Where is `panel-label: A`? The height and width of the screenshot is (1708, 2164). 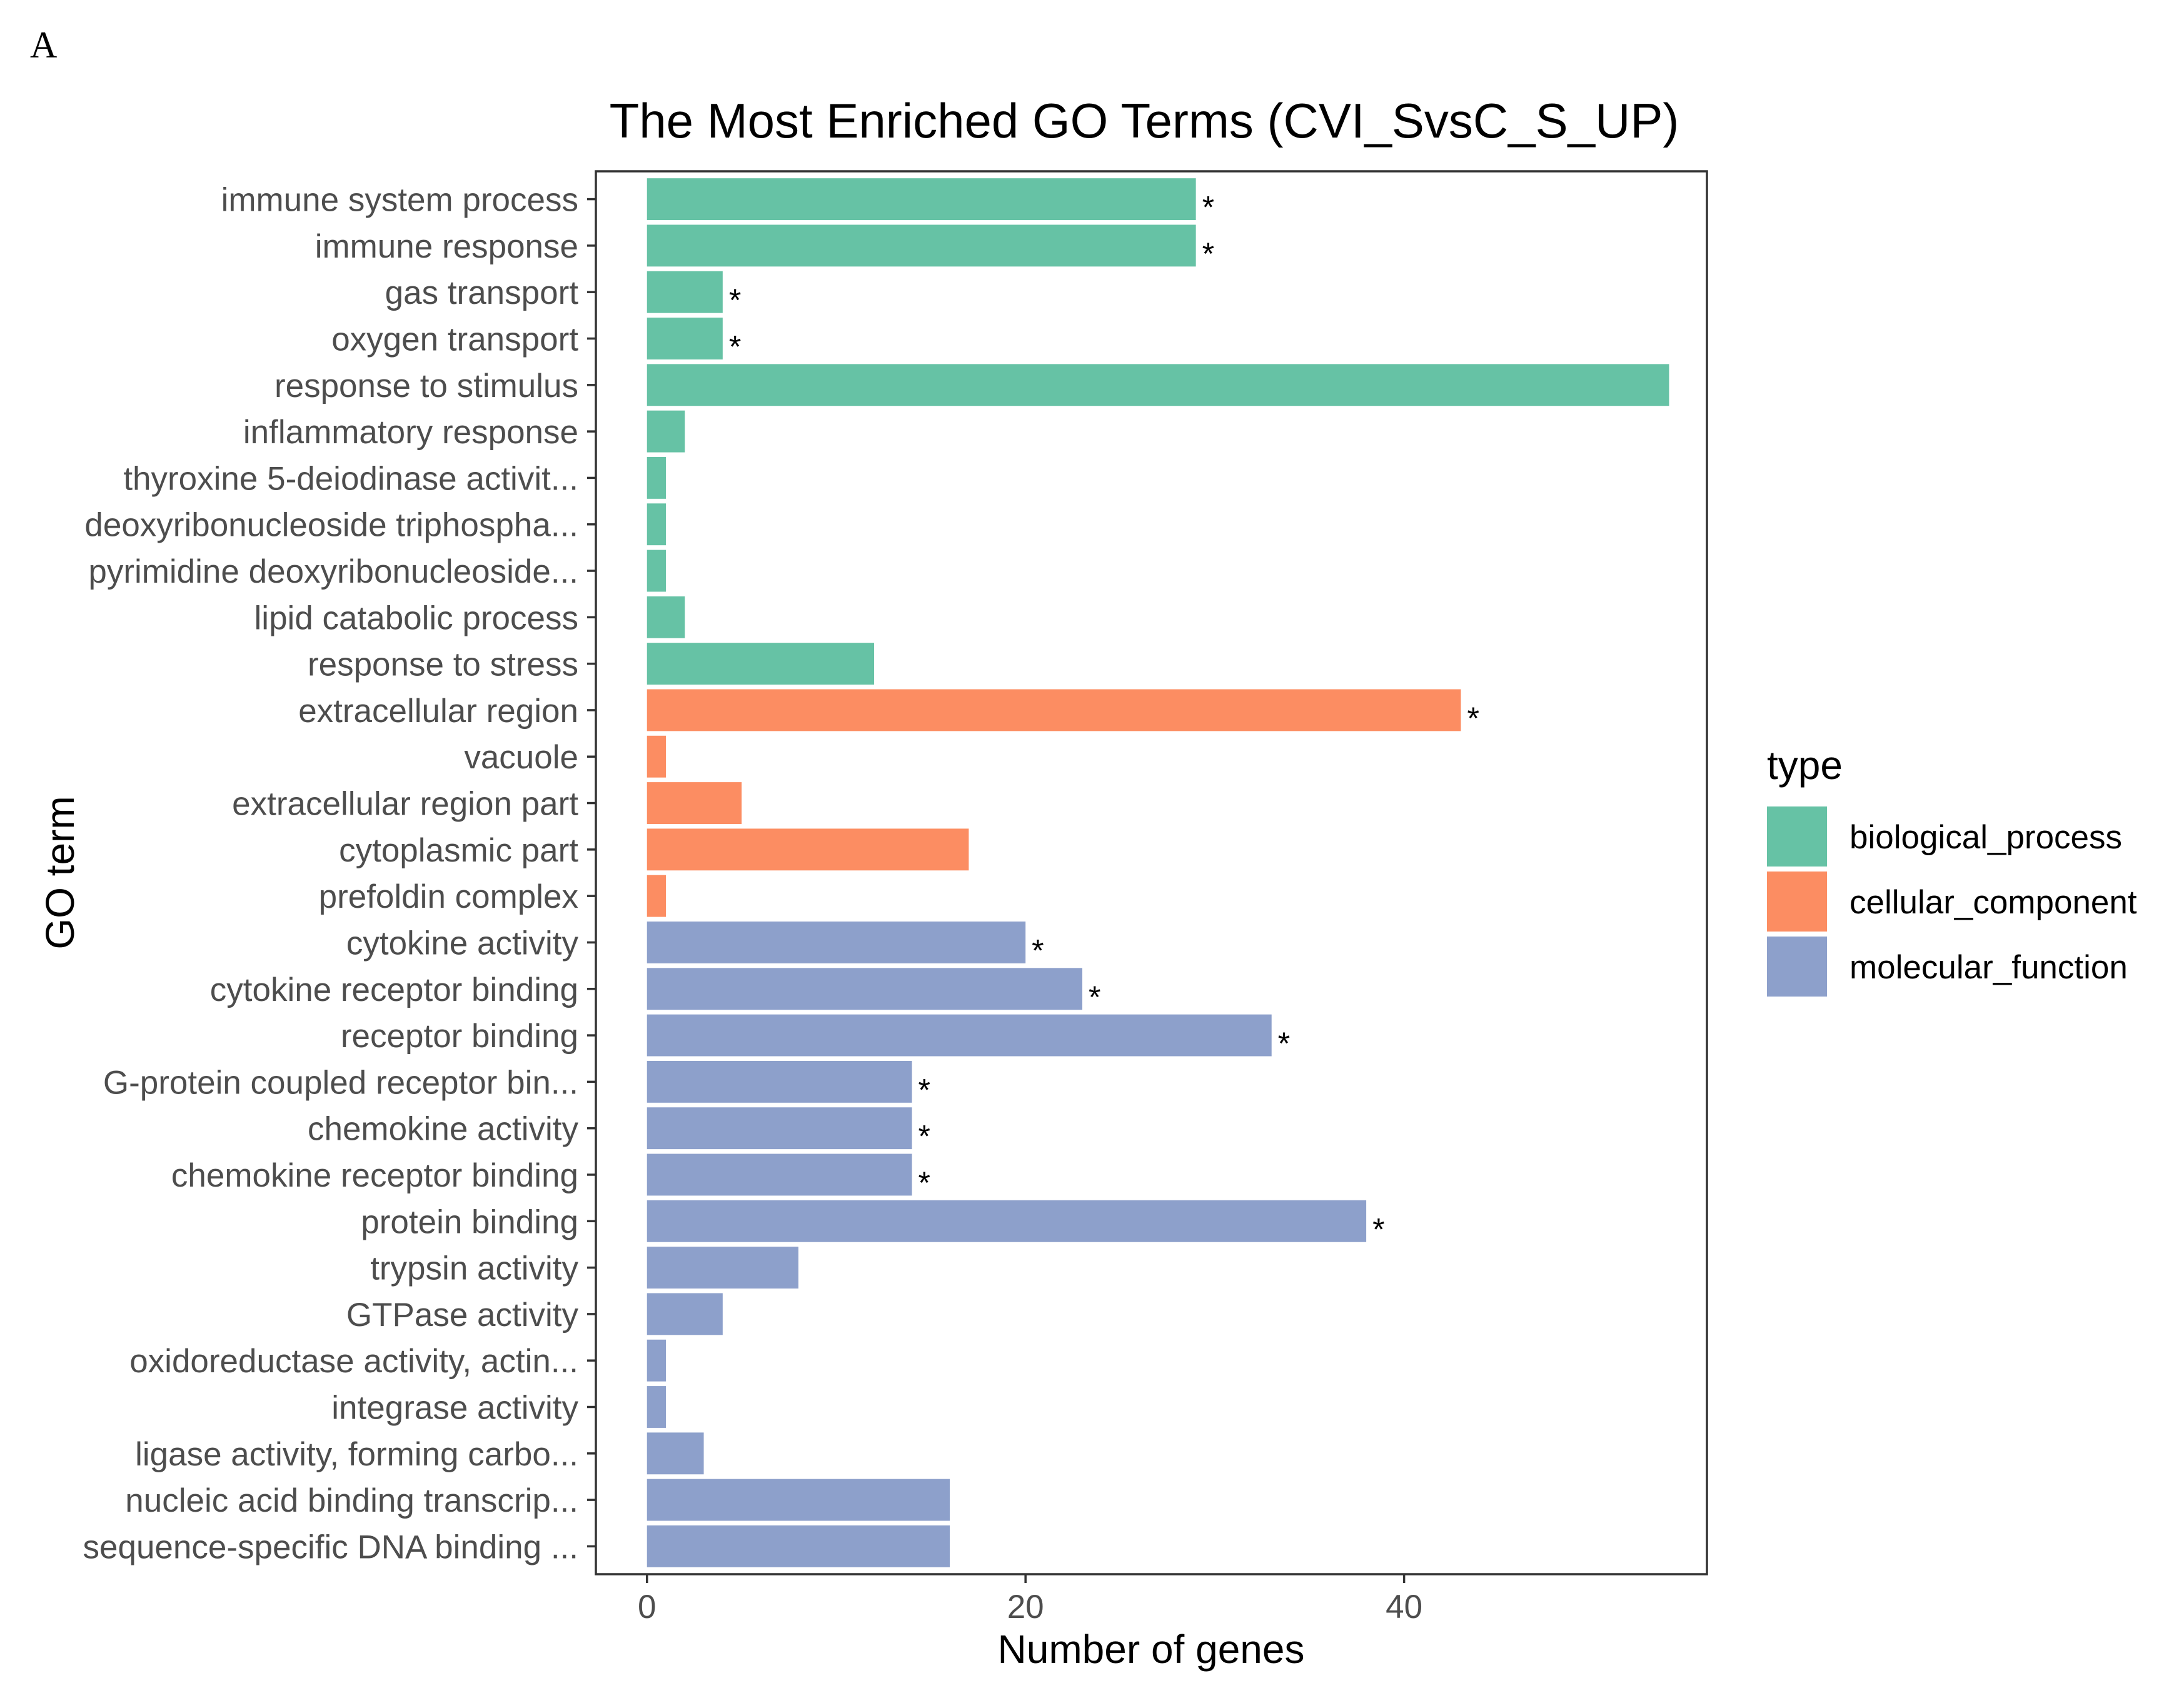
panel-label: A is located at coordinates (43, 45).